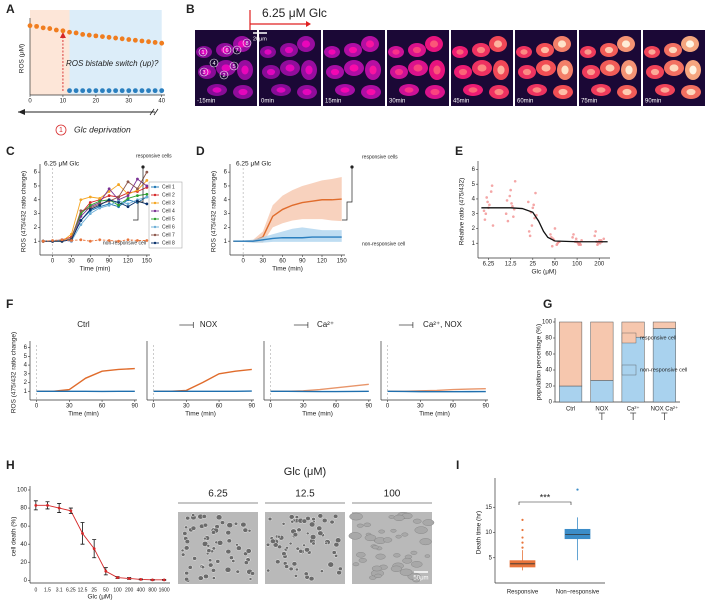 The image size is (709, 607). I want to click on x-tick-label: 150, so click(342, 262).